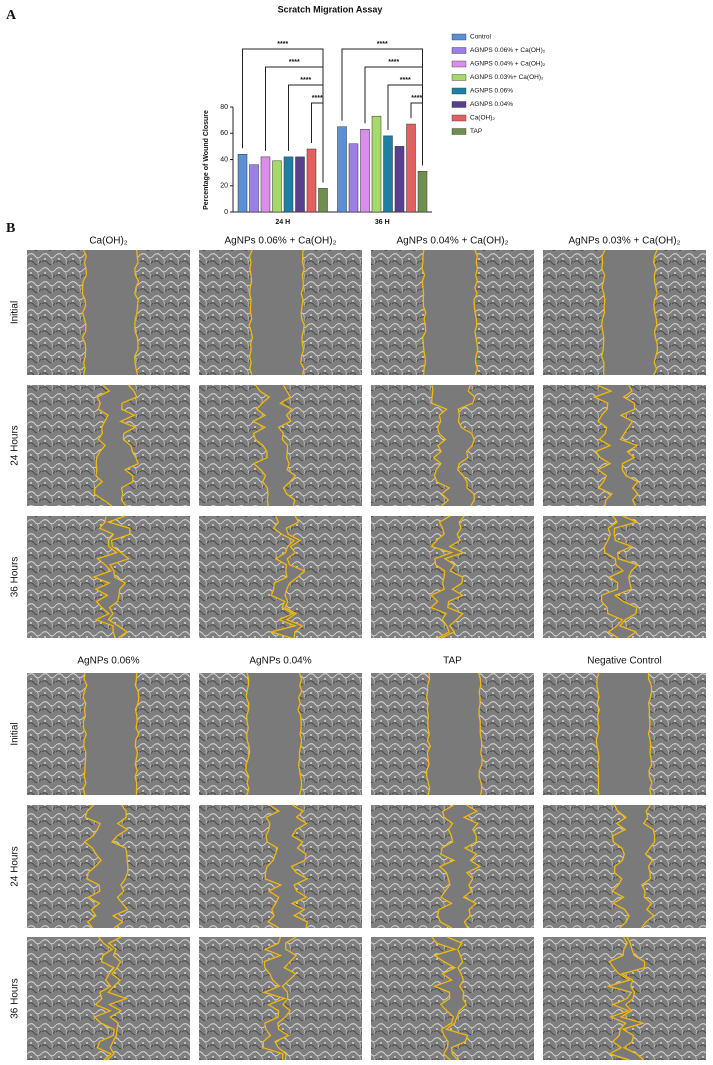 Image resolution: width=713 pixels, height=1065 pixels. Describe the element at coordinates (15, 577) in the screenshot. I see `row-label: 36 Hours` at that location.